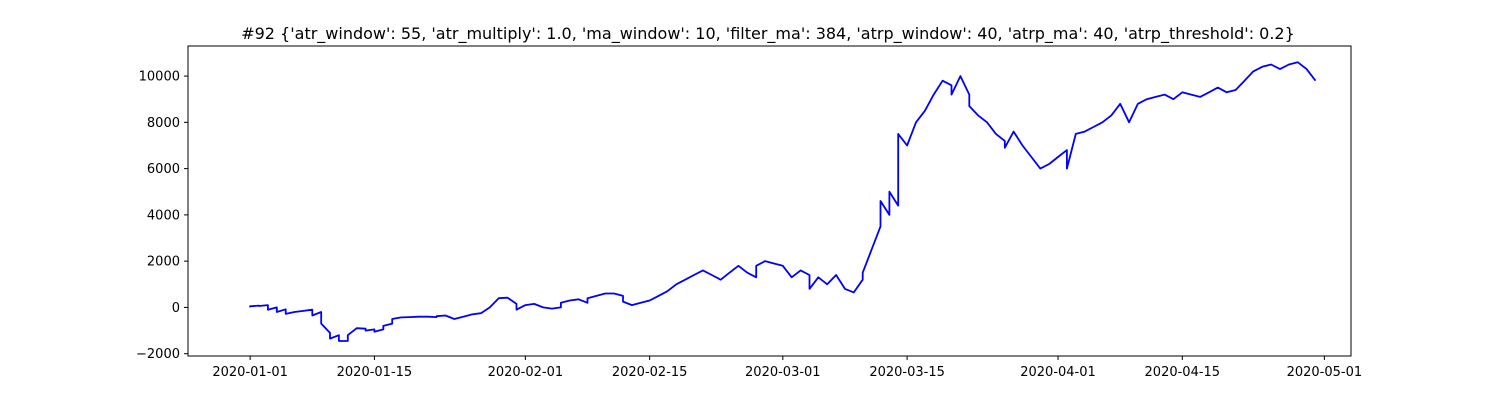 This screenshot has width=1500, height=400. Describe the element at coordinates (163, 169) in the screenshot. I see `y-tick-label: 6000` at that location.